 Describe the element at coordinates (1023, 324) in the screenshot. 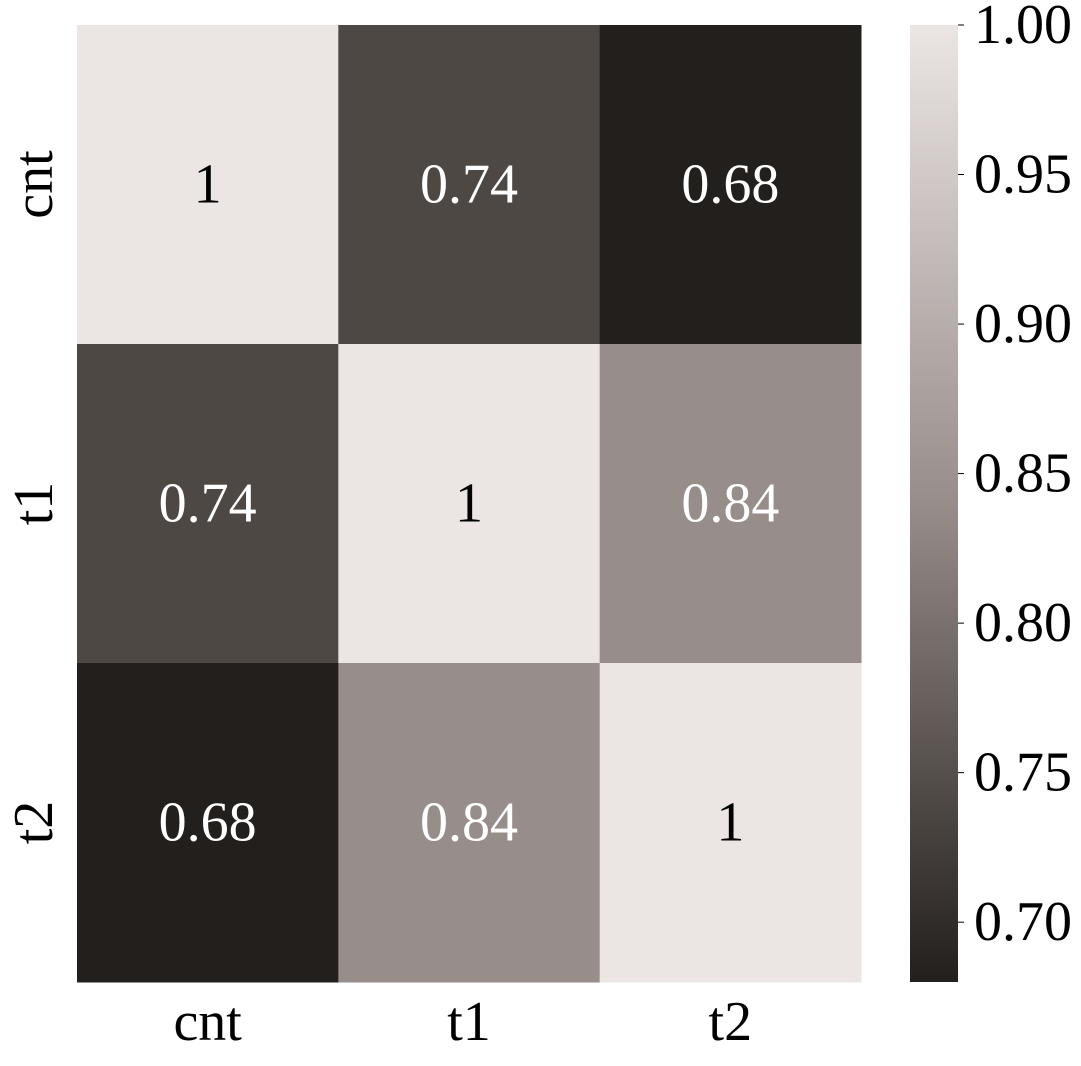

I see `colorbar-tick-label: 0.90` at that location.